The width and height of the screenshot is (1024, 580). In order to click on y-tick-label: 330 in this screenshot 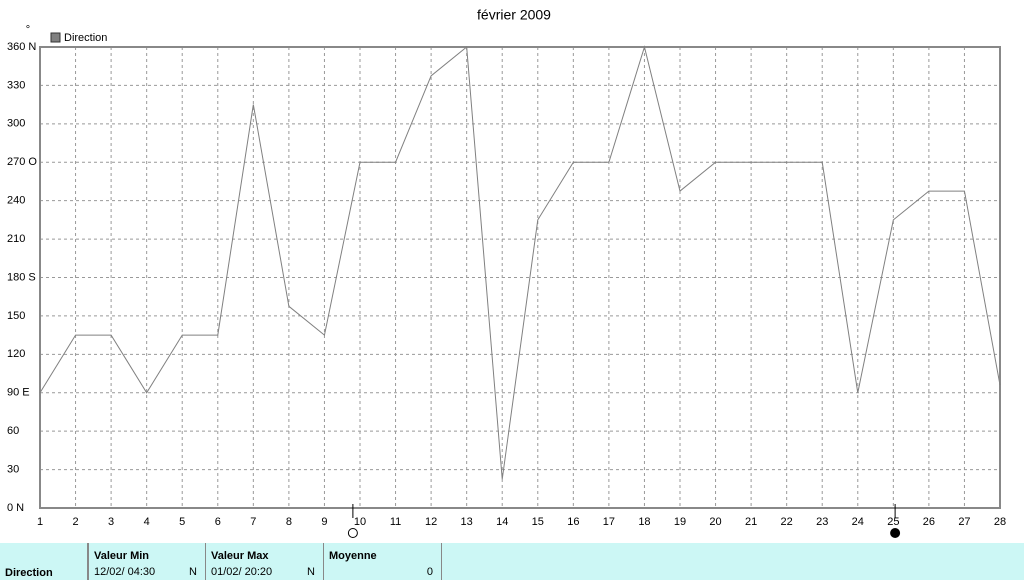, I will do `click(16, 85)`.